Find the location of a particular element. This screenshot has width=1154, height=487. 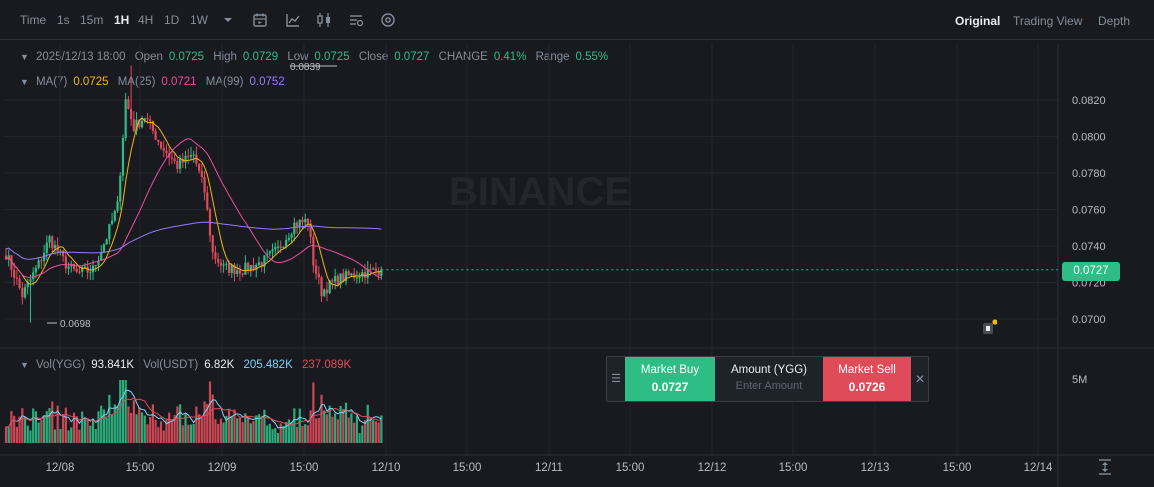

indicator-icon is located at coordinates (293, 20).